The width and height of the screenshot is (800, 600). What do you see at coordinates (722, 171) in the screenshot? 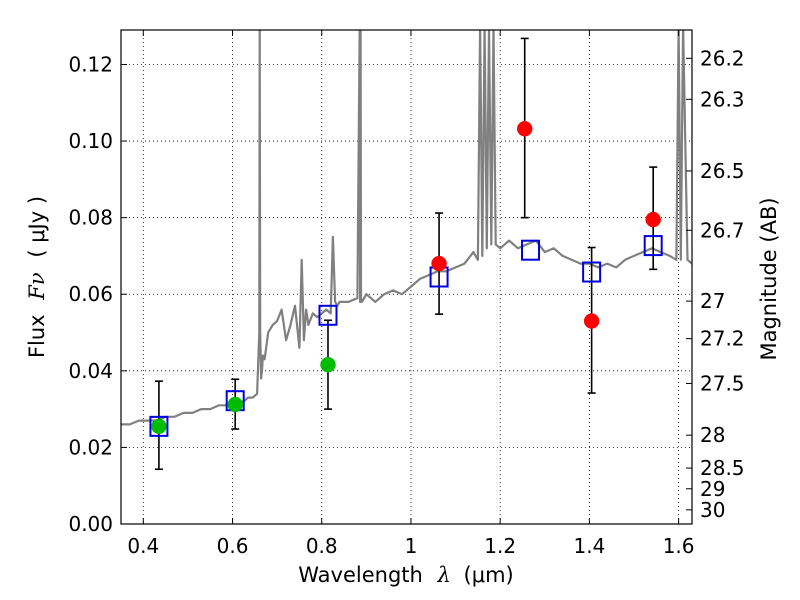
I see `mag-tick-label: 26.5` at bounding box center [722, 171].